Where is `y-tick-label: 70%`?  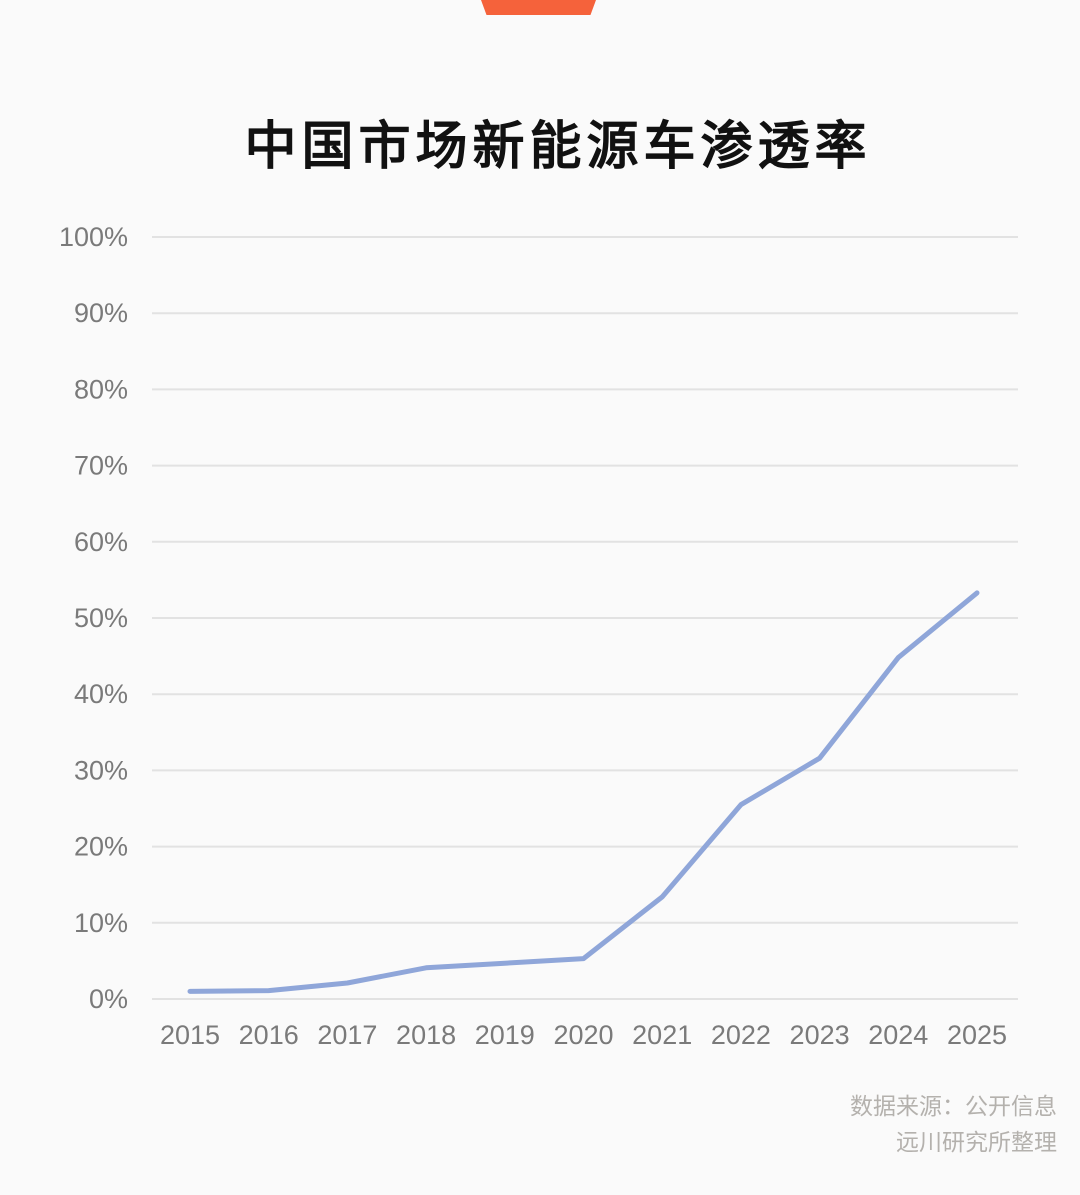
y-tick-label: 70% is located at coordinates (101, 466).